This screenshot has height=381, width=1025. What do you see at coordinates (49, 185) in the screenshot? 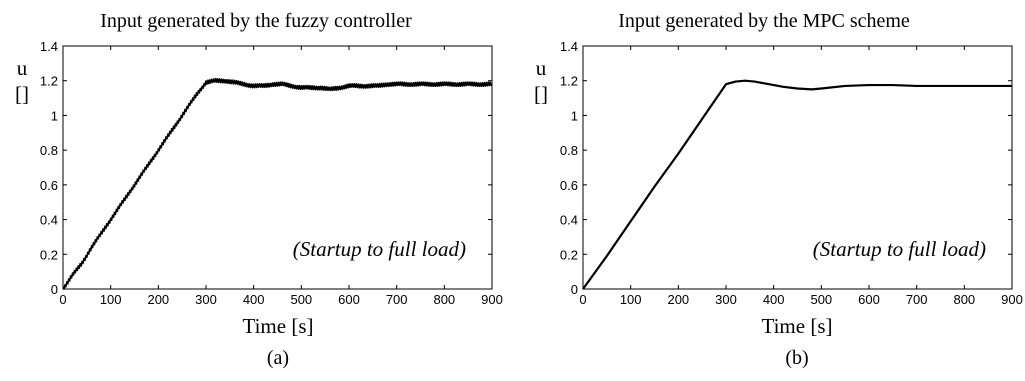
I see `chart-a-ytick-label: 0.6` at bounding box center [49, 185].